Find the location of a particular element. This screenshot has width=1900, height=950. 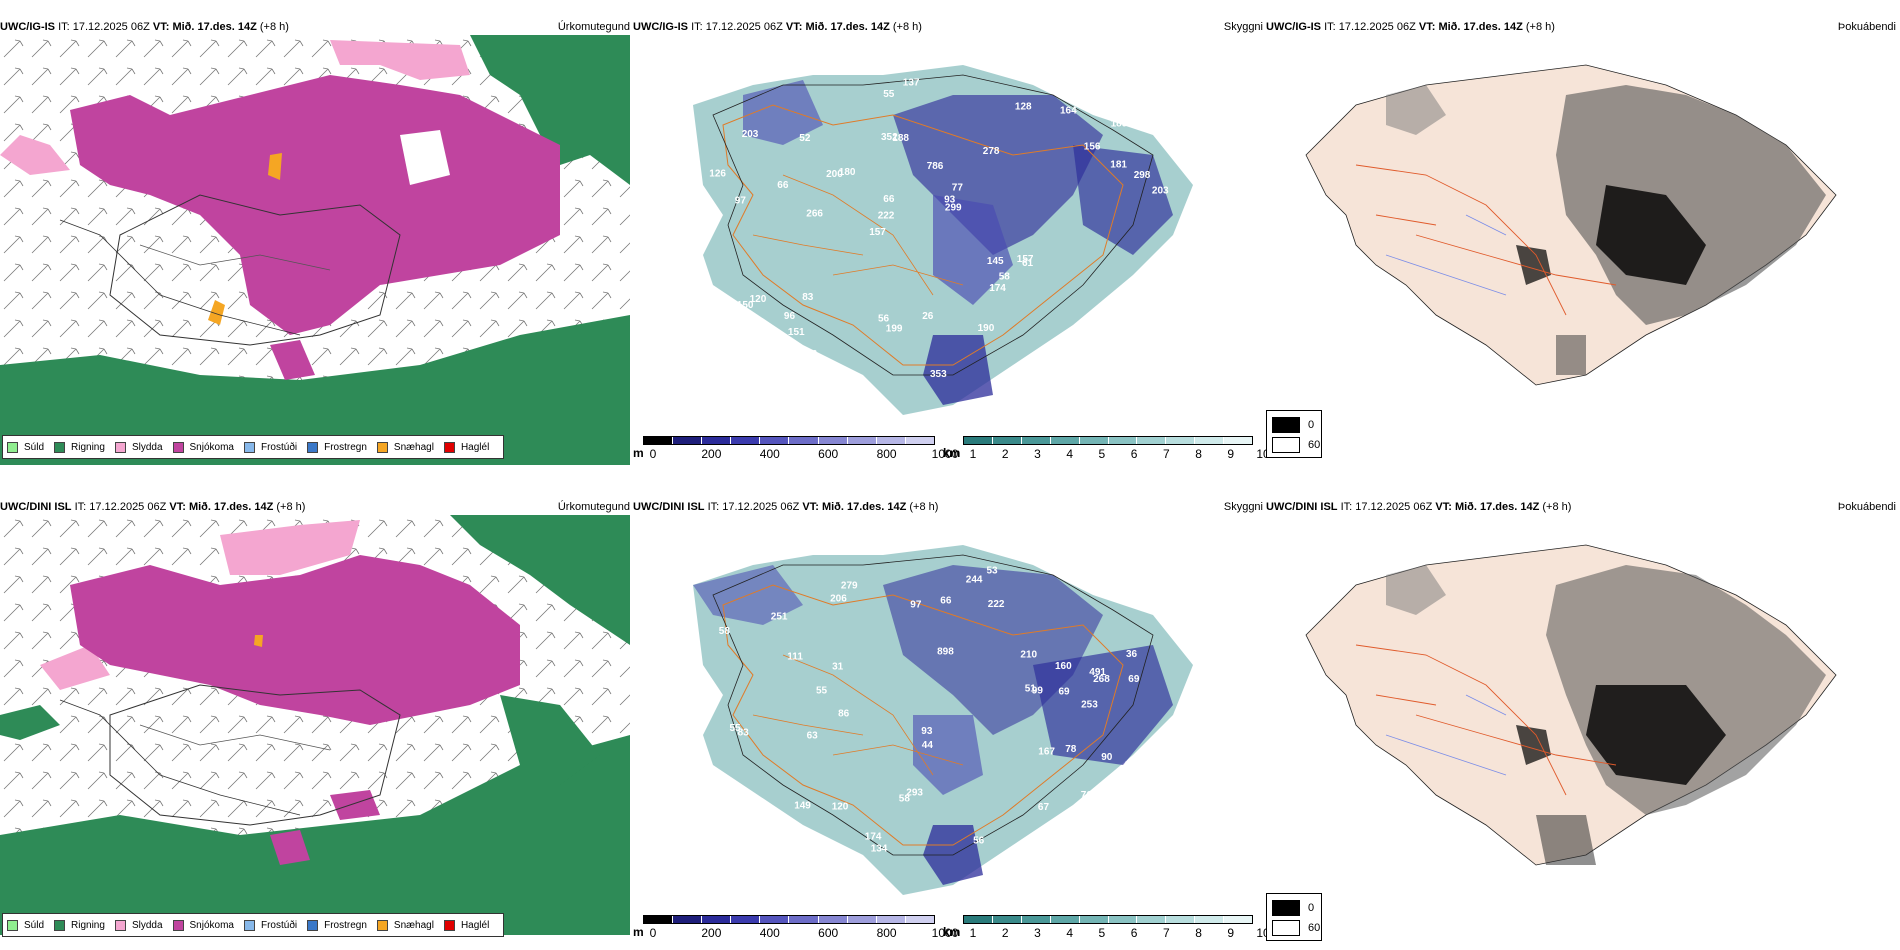

cloud-base-label: 55 is located at coordinates (889, 94).